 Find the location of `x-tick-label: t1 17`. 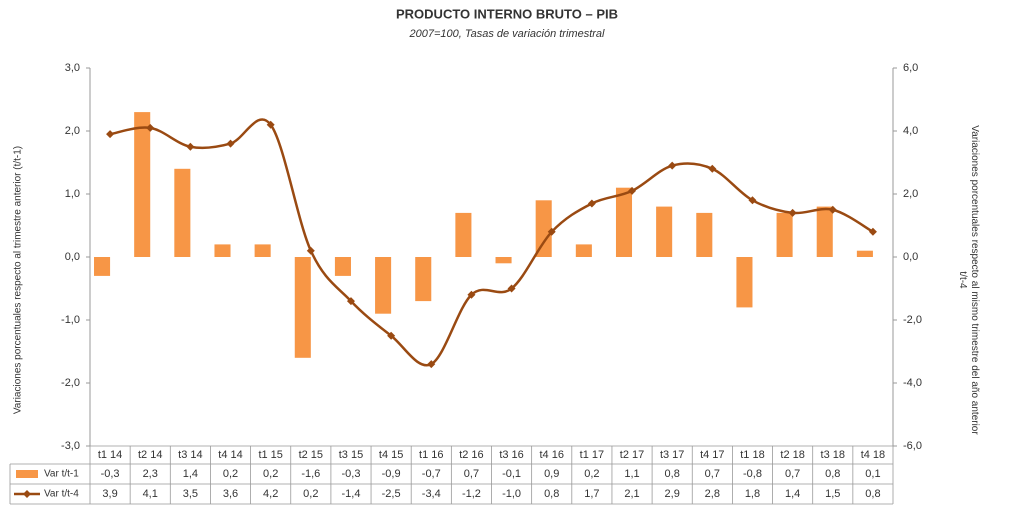

x-tick-label: t1 17 is located at coordinates (592, 455).